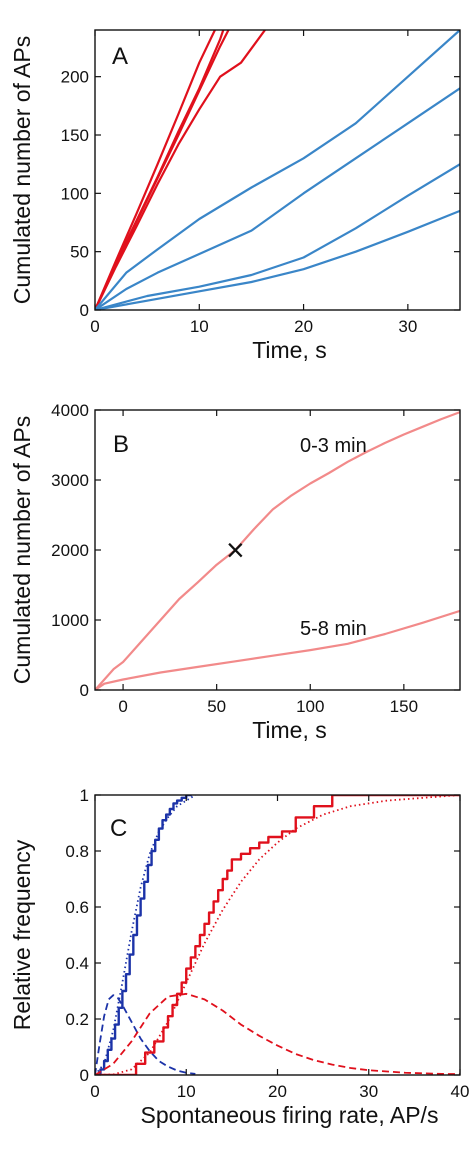  I want to click on panel-label: B, so click(121, 444).